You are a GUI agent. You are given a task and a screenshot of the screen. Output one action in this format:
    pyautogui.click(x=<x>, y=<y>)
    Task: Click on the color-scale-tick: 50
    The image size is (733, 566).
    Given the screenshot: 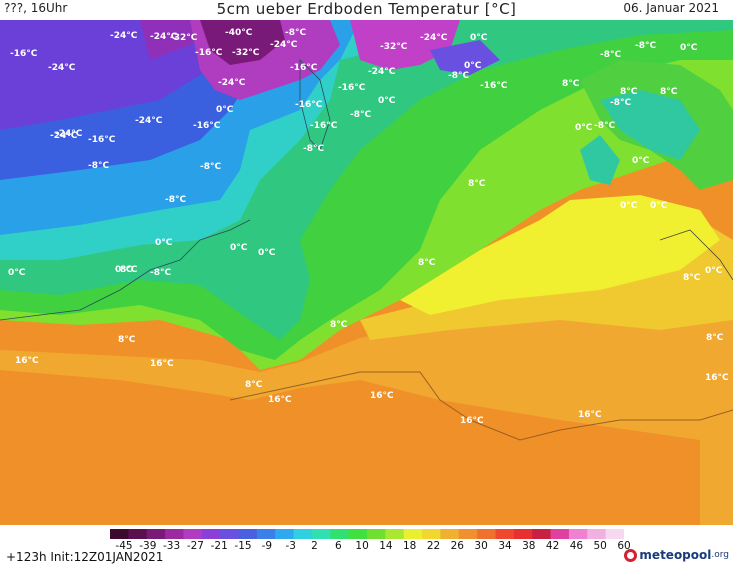 What is the action you would take?
    pyautogui.click(x=600, y=546)
    